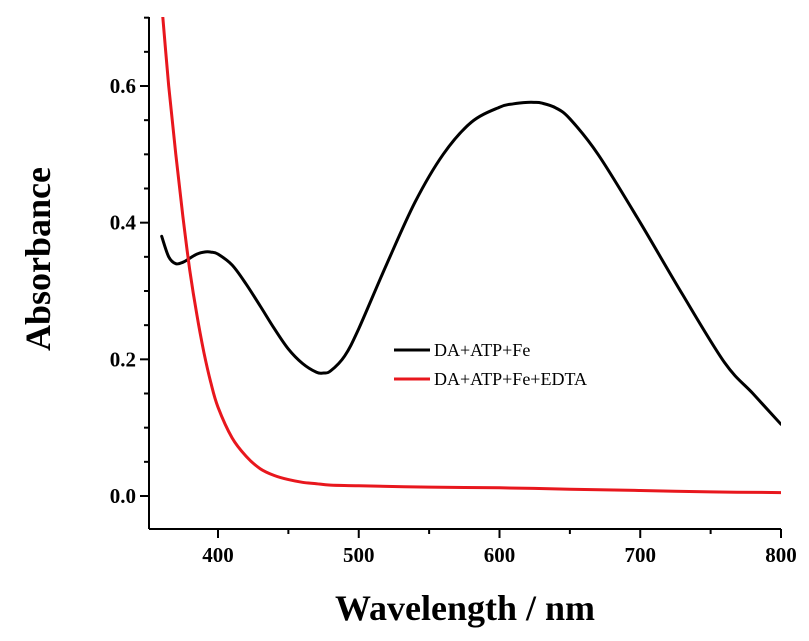 Image resolution: width=809 pixels, height=641 pixels. I want to click on y-ticks-group: 0.0 0.2 0.4 0.6, so click(129, 262).